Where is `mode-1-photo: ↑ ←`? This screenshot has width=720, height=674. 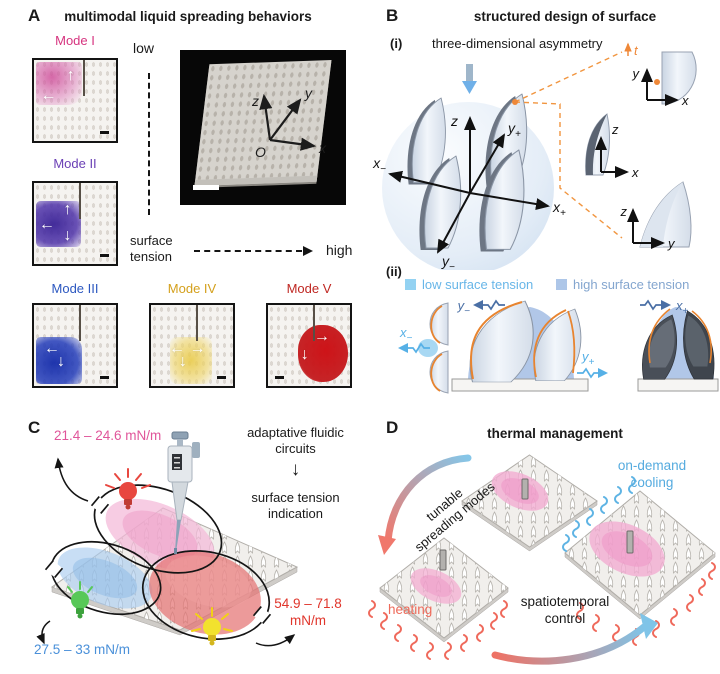 mode-1-photo: ↑ ← is located at coordinates (75, 100).